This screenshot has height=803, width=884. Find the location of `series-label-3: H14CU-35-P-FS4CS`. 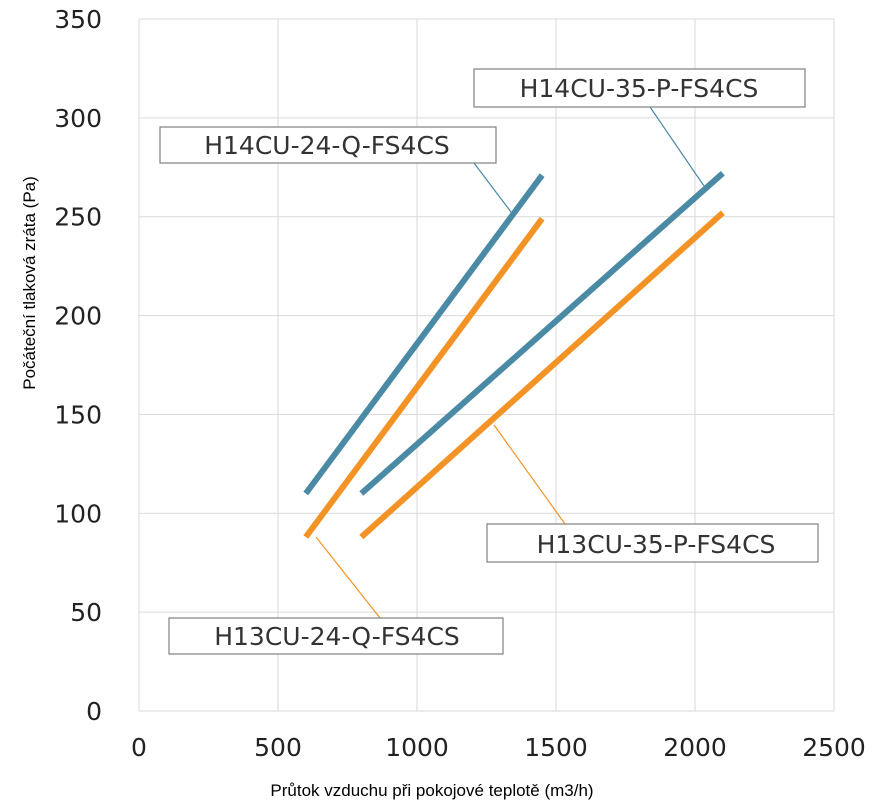

series-label-3: H14CU-35-P-FS4CS is located at coordinates (639, 88).